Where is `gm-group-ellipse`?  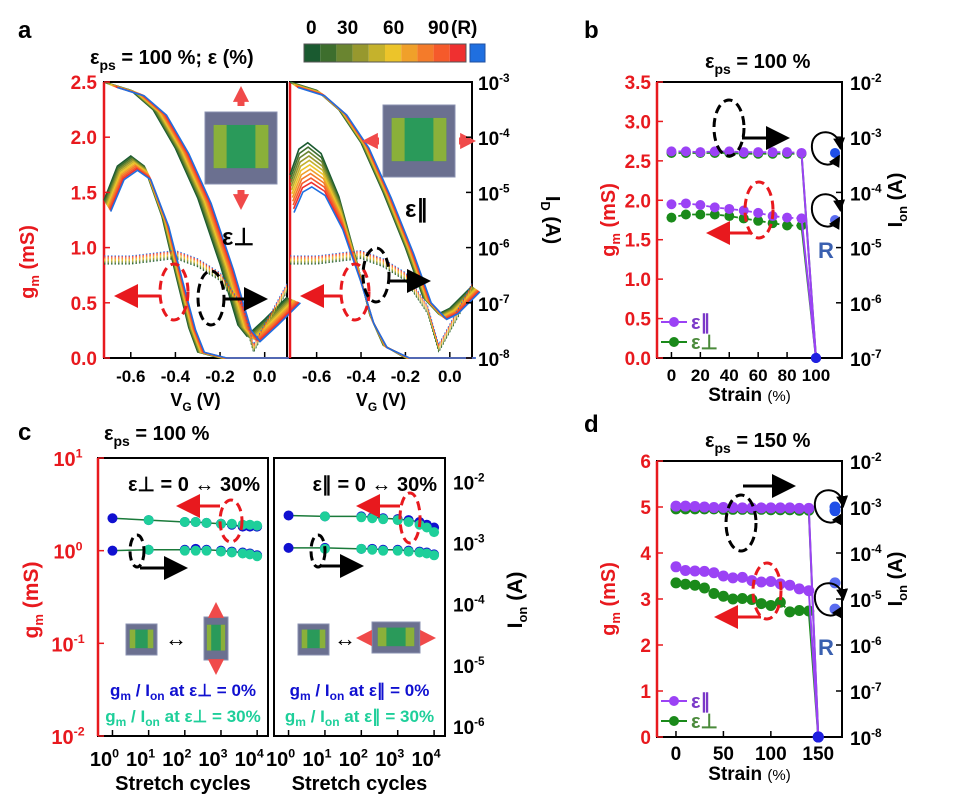
gm-group-ellipse is located at coordinates (410, 518).